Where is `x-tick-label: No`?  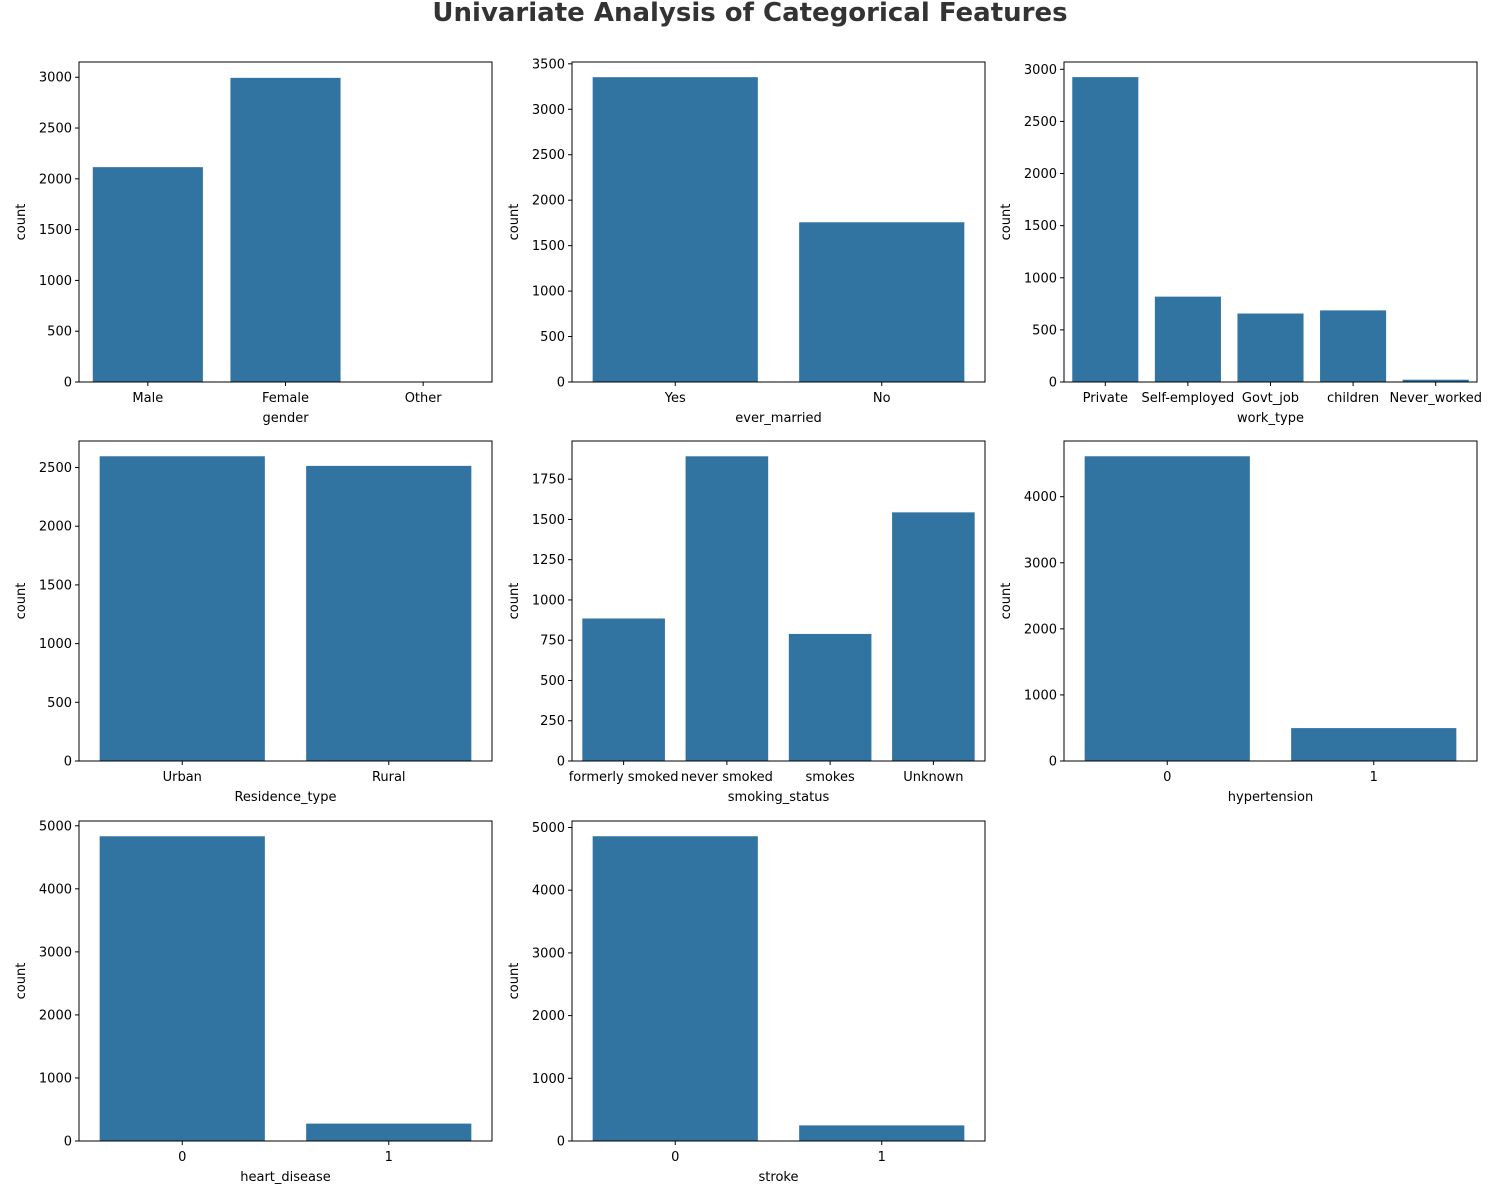 x-tick-label: No is located at coordinates (882, 398).